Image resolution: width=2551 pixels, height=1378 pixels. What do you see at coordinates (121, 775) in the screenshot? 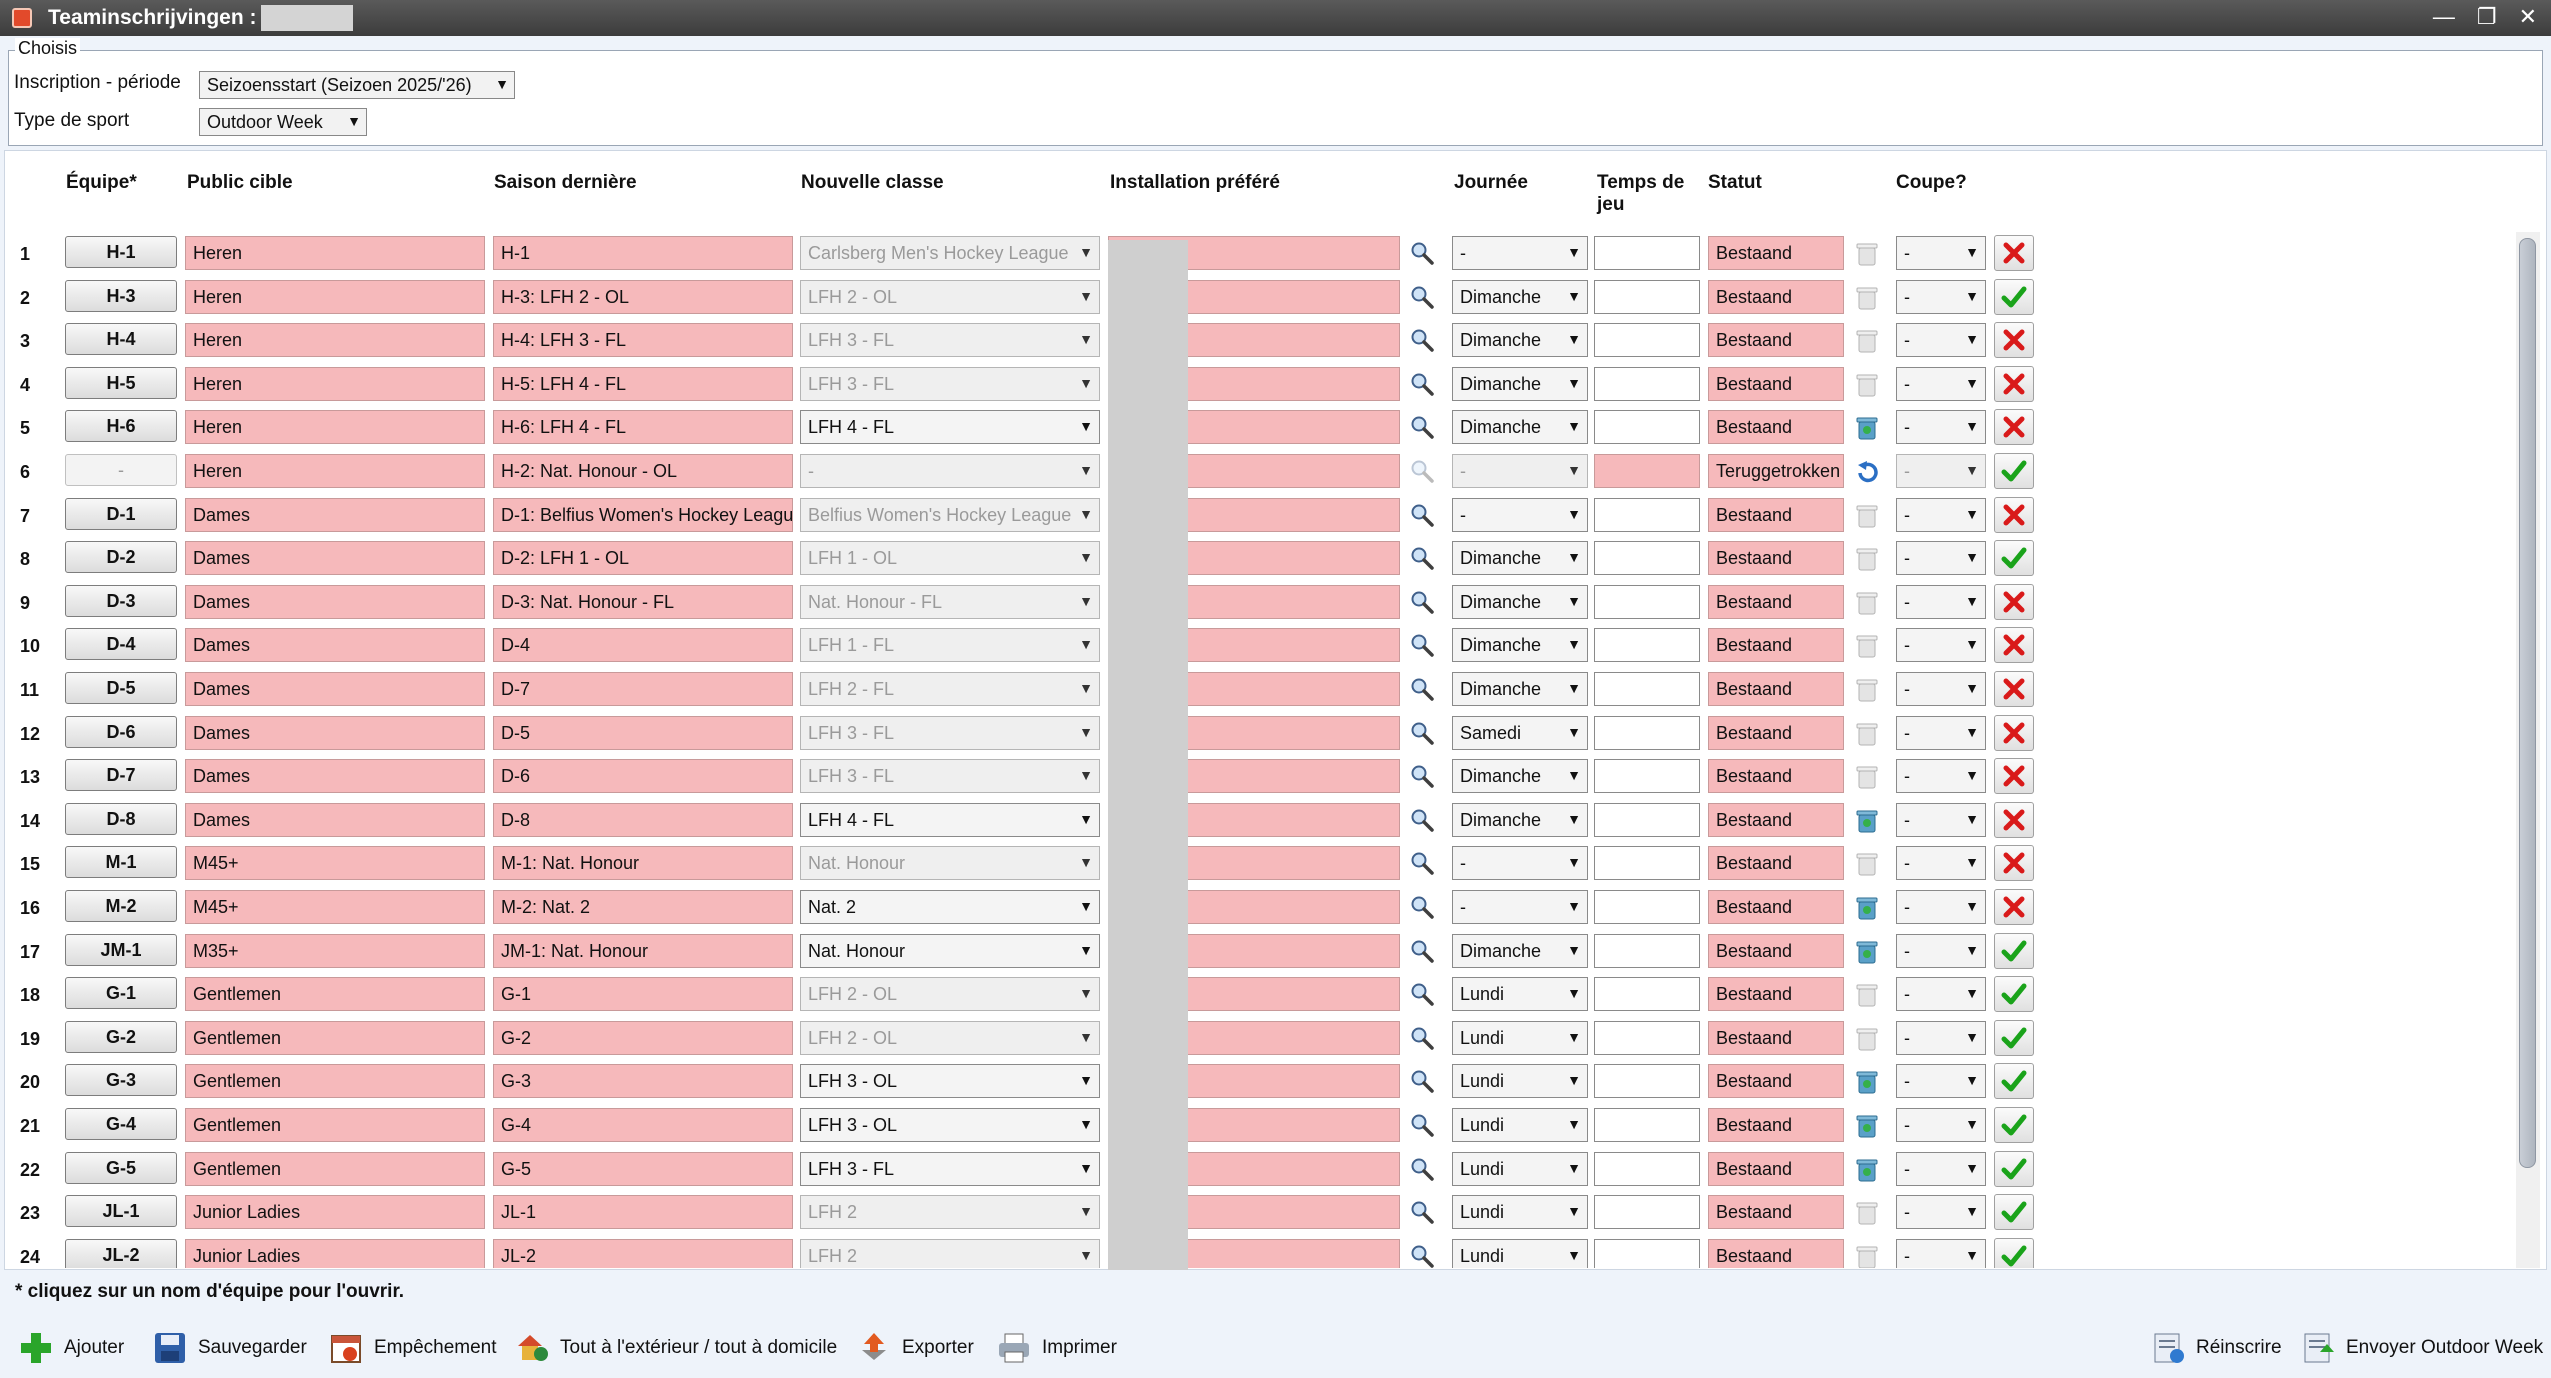
I see `team-name-button: D-7` at bounding box center [121, 775].